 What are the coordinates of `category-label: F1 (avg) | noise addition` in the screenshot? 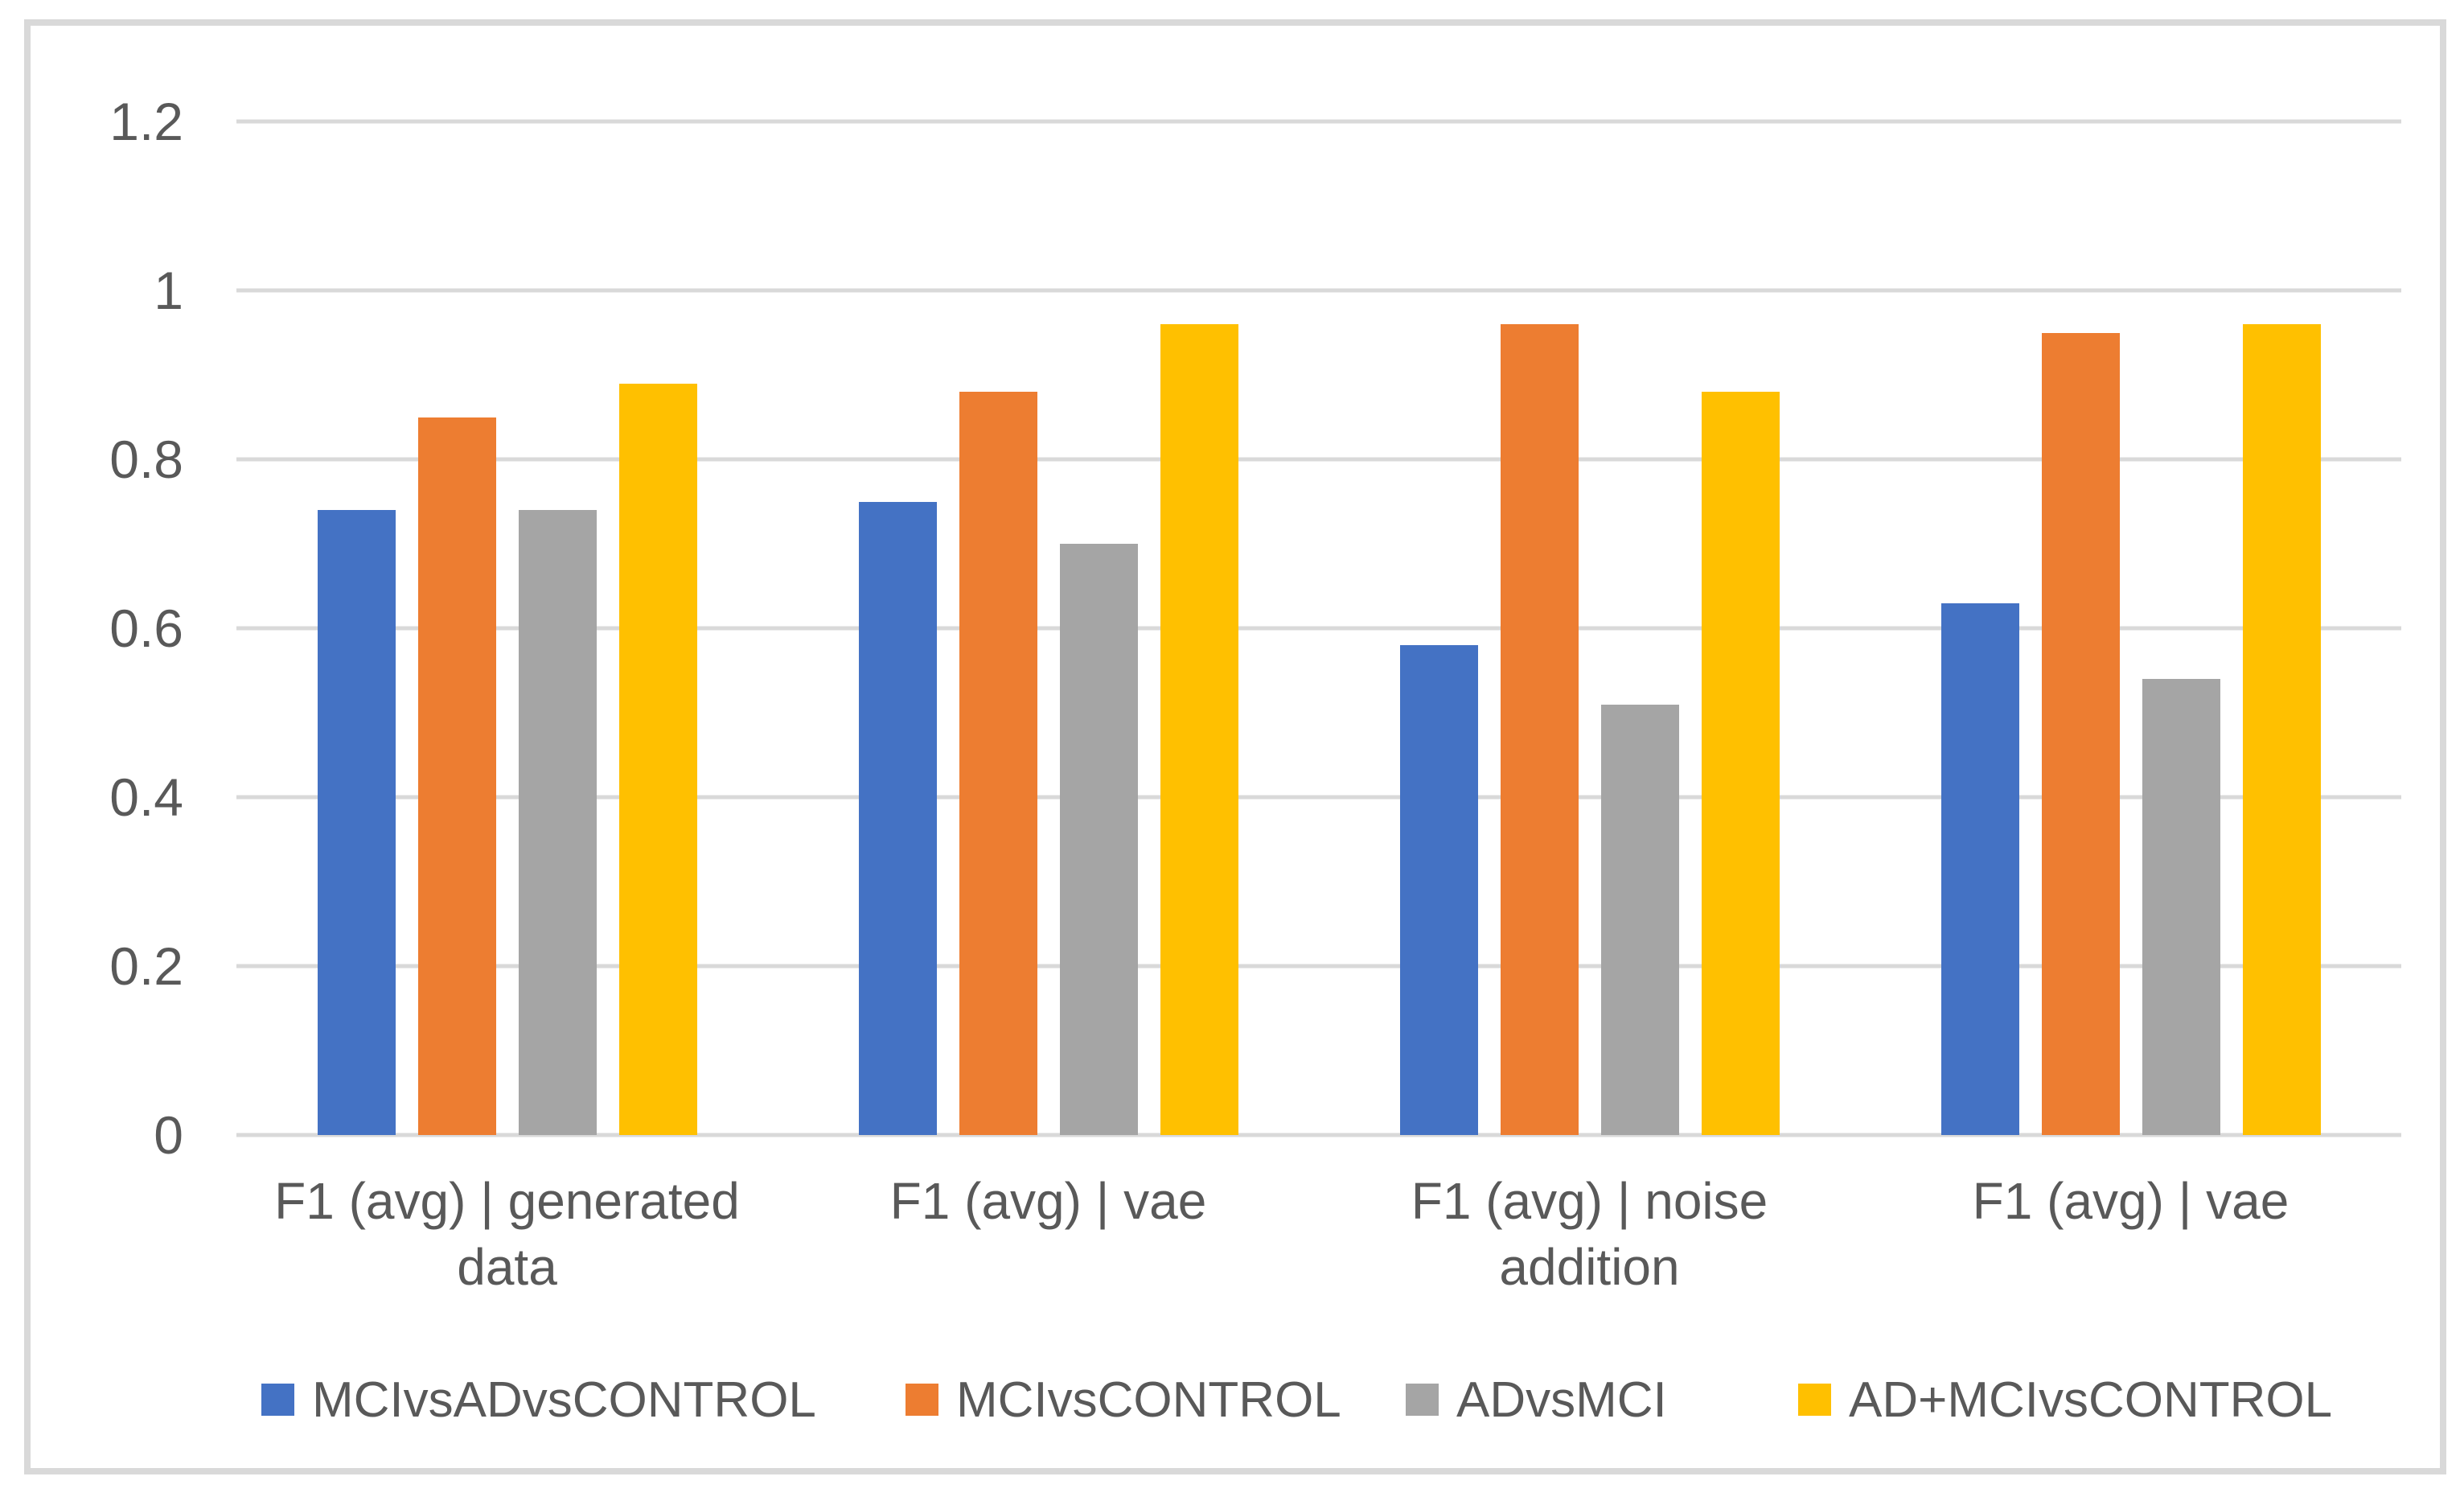 It's located at (1589, 1234).